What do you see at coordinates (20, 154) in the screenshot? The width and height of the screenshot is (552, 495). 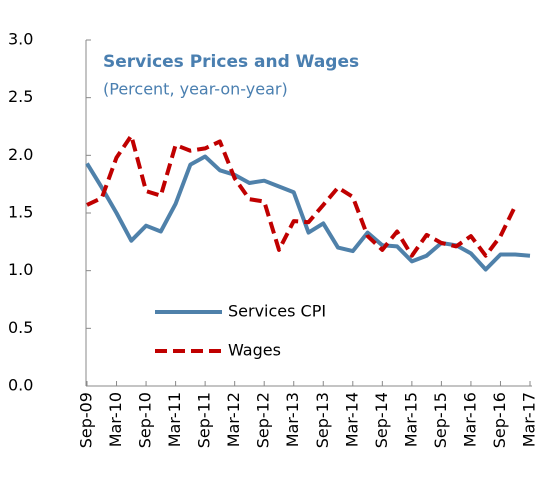 I see `y-tick-label: 2.0` at bounding box center [20, 154].